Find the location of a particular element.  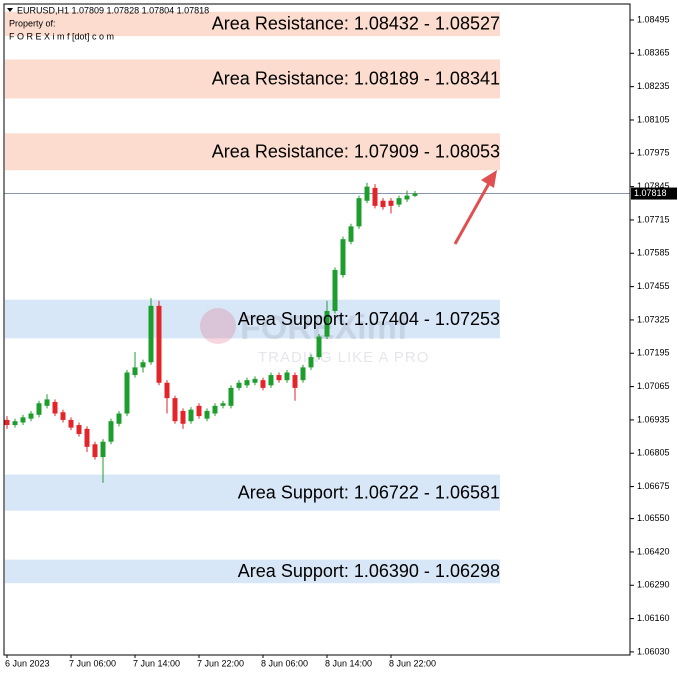

x-tick-label: 8 Jun 14:00 is located at coordinates (348, 663).